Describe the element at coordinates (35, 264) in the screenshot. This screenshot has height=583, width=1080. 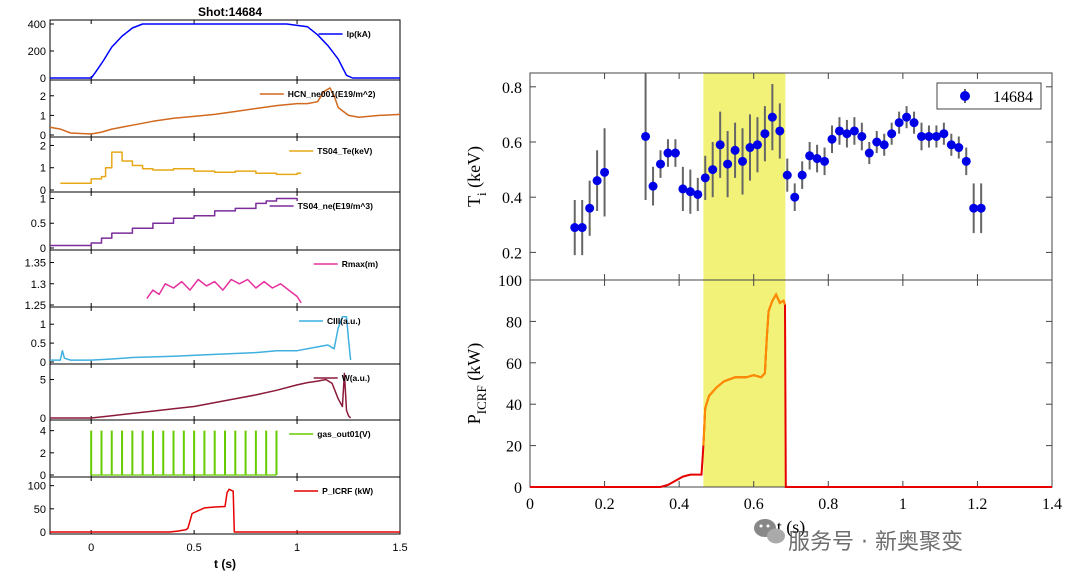
I see `y-tick-label: 1.35` at that location.